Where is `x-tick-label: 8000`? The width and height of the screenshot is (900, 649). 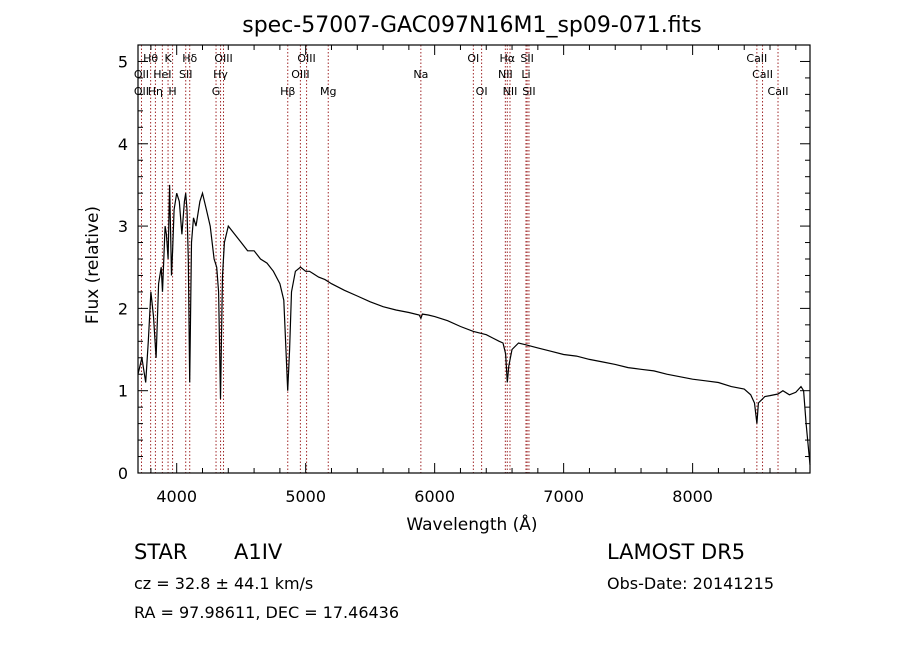 x-tick-label: 8000 is located at coordinates (692, 496).